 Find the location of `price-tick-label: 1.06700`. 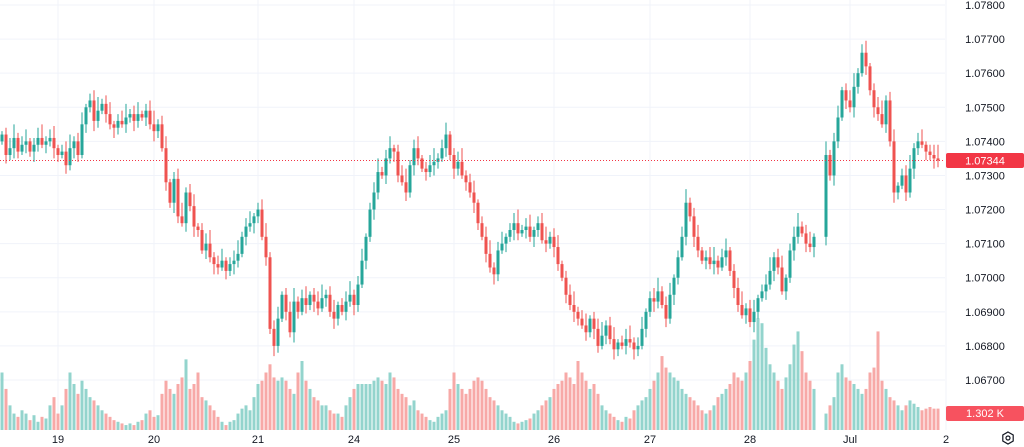

price-tick-label: 1.06700 is located at coordinates (985, 381).